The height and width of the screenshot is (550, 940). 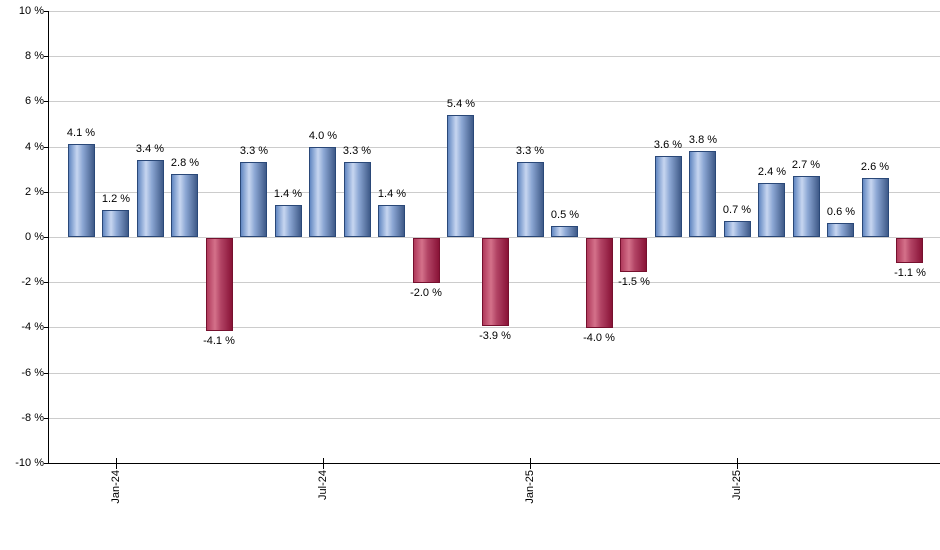 What do you see at coordinates (323, 136) in the screenshot?
I see `bar-value-label: 4.0 %` at bounding box center [323, 136].